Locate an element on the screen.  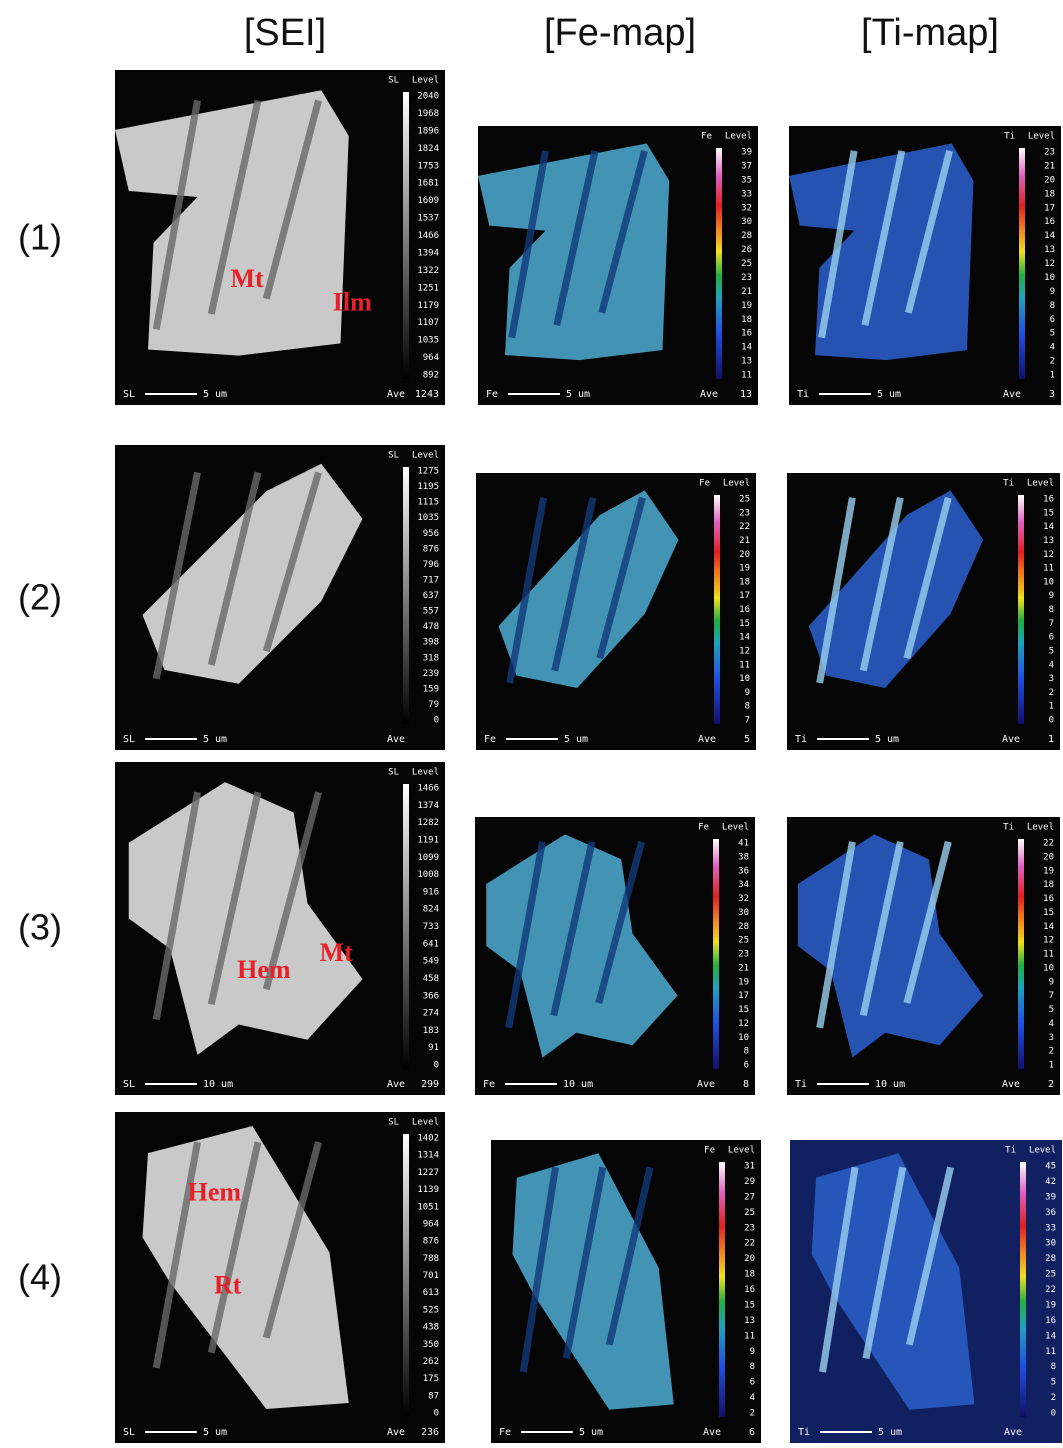
level-value: 175 is located at coordinates (431, 1379).